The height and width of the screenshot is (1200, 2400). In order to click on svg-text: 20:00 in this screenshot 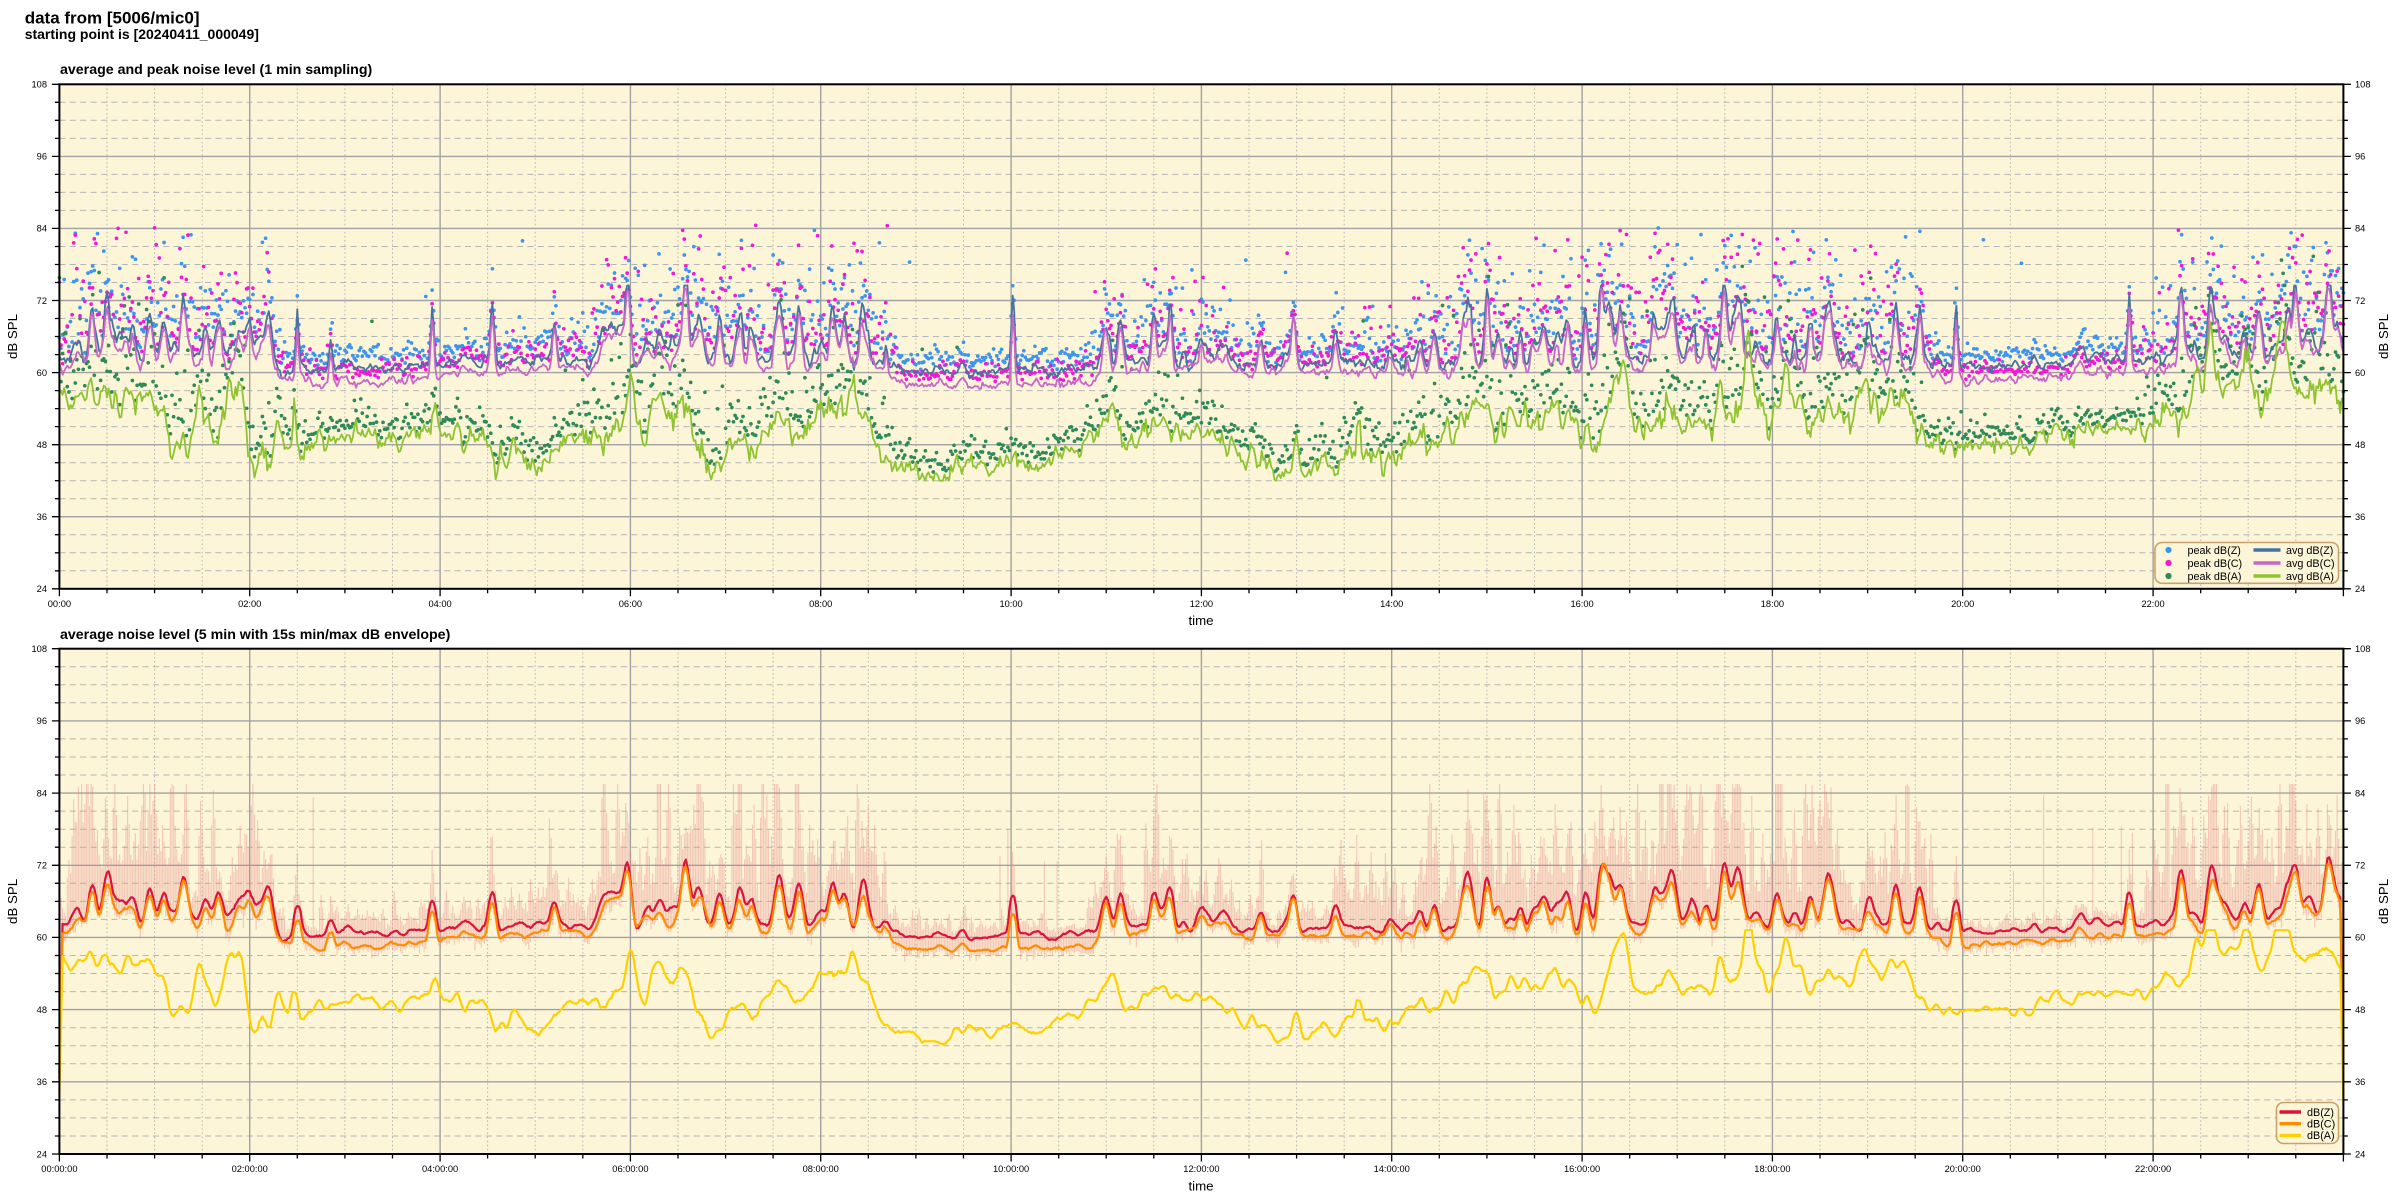, I will do `click(1962, 604)`.